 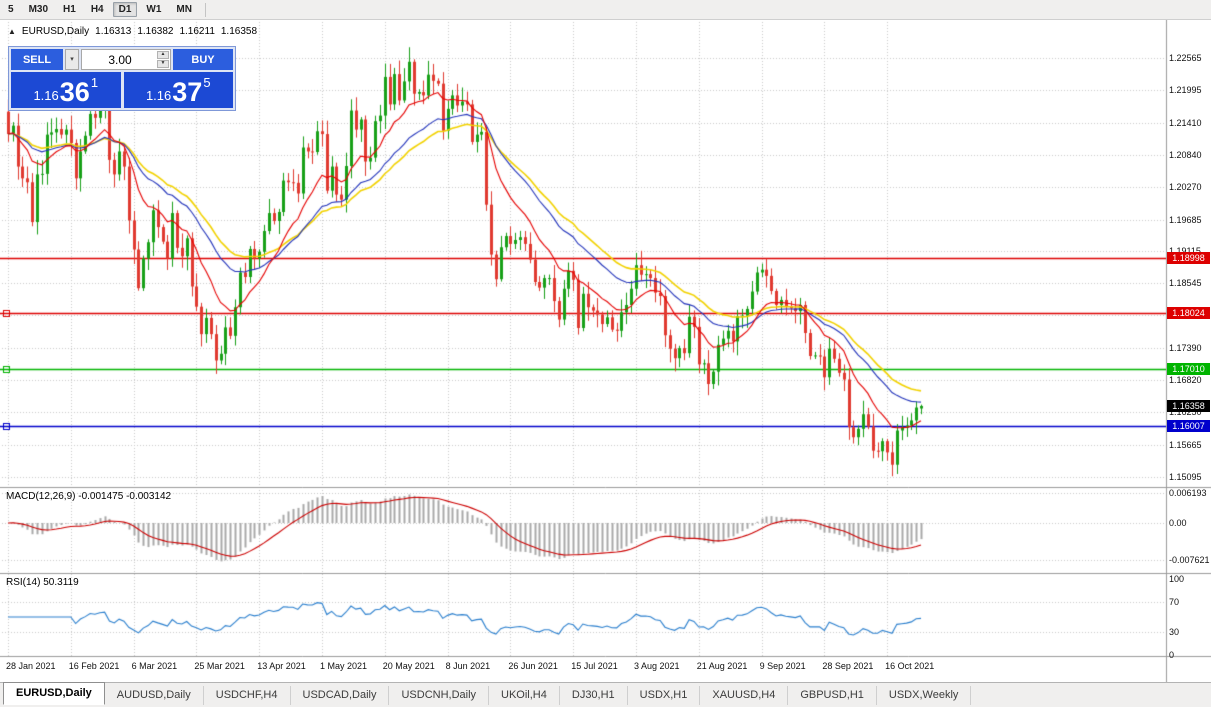 I want to click on date-axis-label: 8 Jun 2021, so click(x=468, y=666).